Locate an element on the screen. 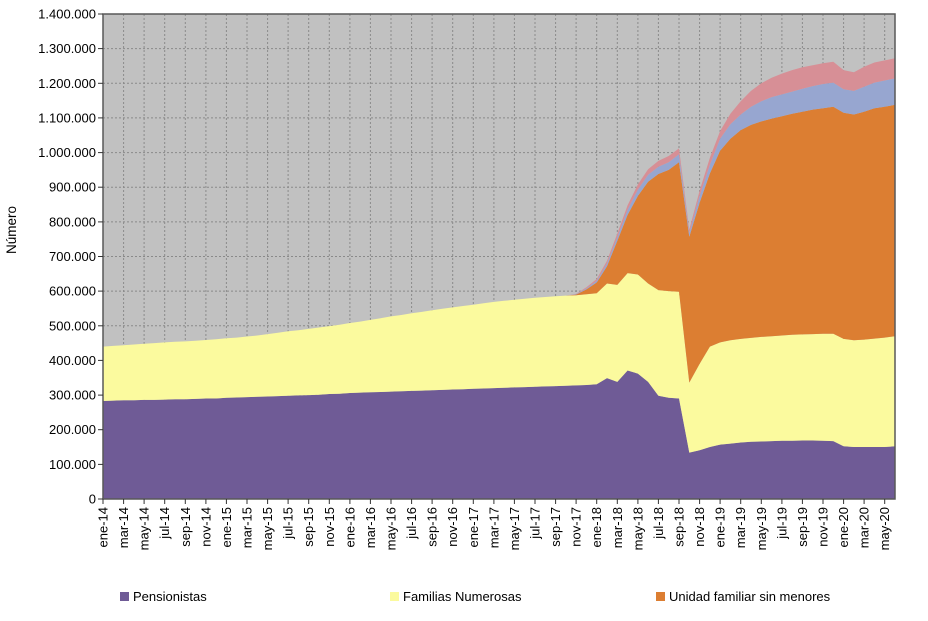 This screenshot has width=928, height=621. y-tick-label: 700.000 is located at coordinates (72, 256).